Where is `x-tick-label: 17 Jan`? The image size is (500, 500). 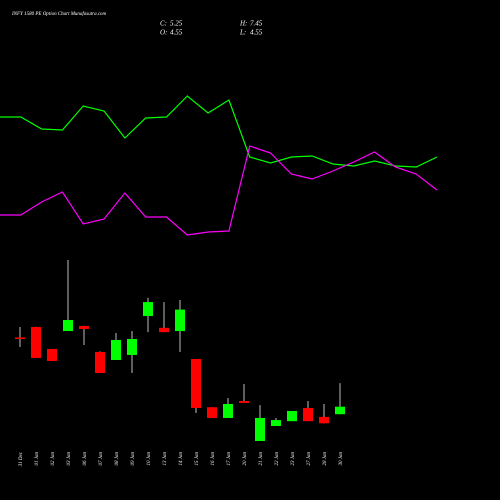 x-tick-label: 17 Jan is located at coordinates (229, 459).